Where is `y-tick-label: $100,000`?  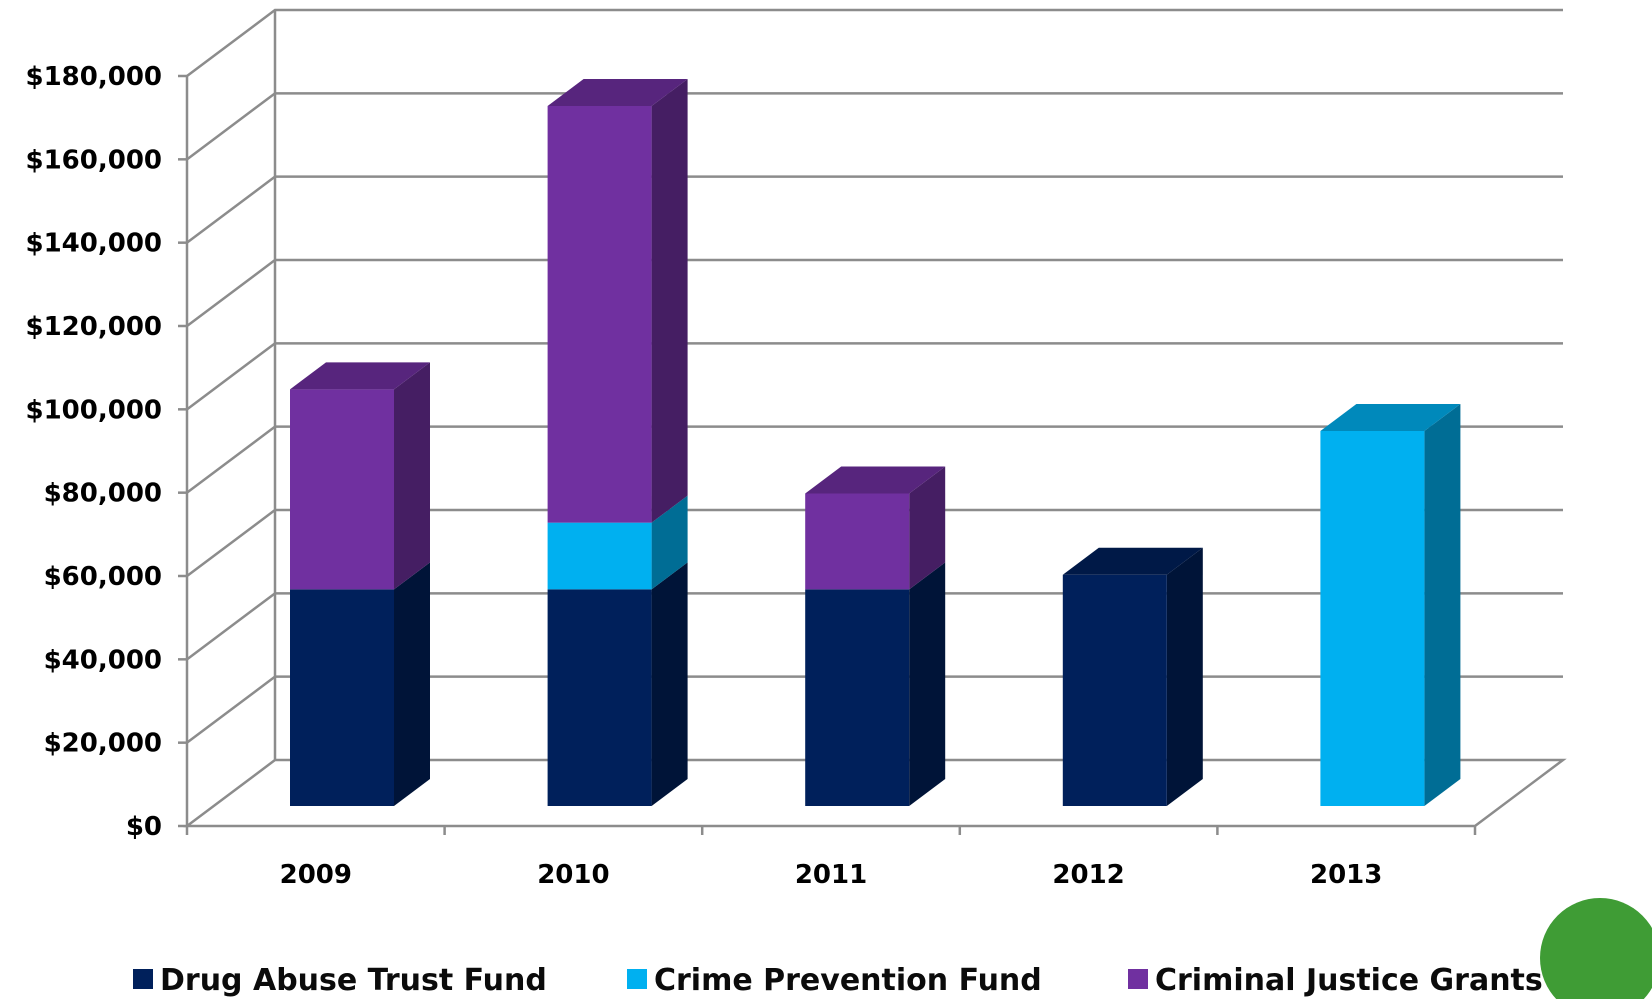 y-tick-label: $100,000 is located at coordinates (93, 410).